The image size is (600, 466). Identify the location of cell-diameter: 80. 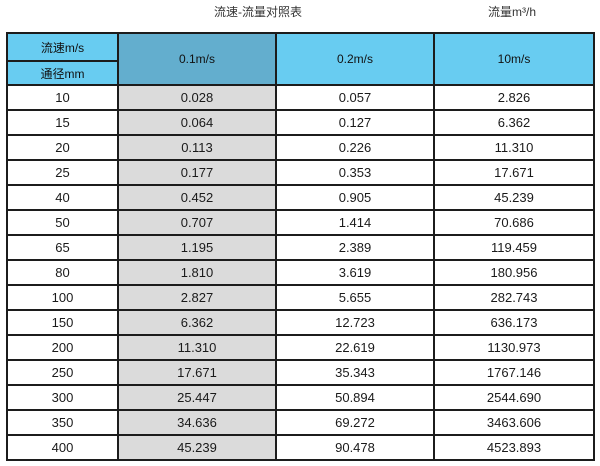
(62, 272).